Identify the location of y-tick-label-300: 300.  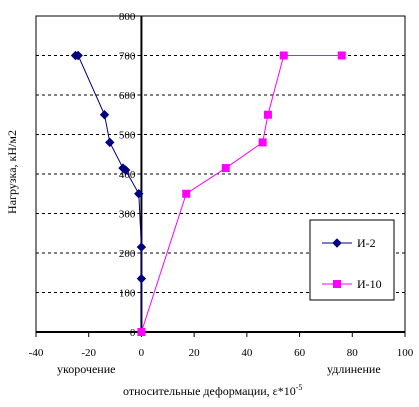
(127, 215).